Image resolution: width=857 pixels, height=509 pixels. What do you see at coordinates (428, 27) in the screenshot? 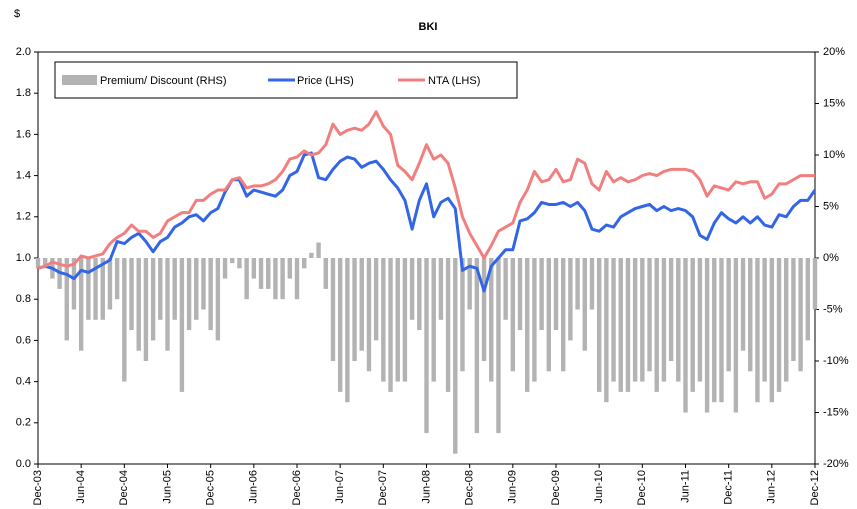
I see `chart-title: BKI` at bounding box center [428, 27].